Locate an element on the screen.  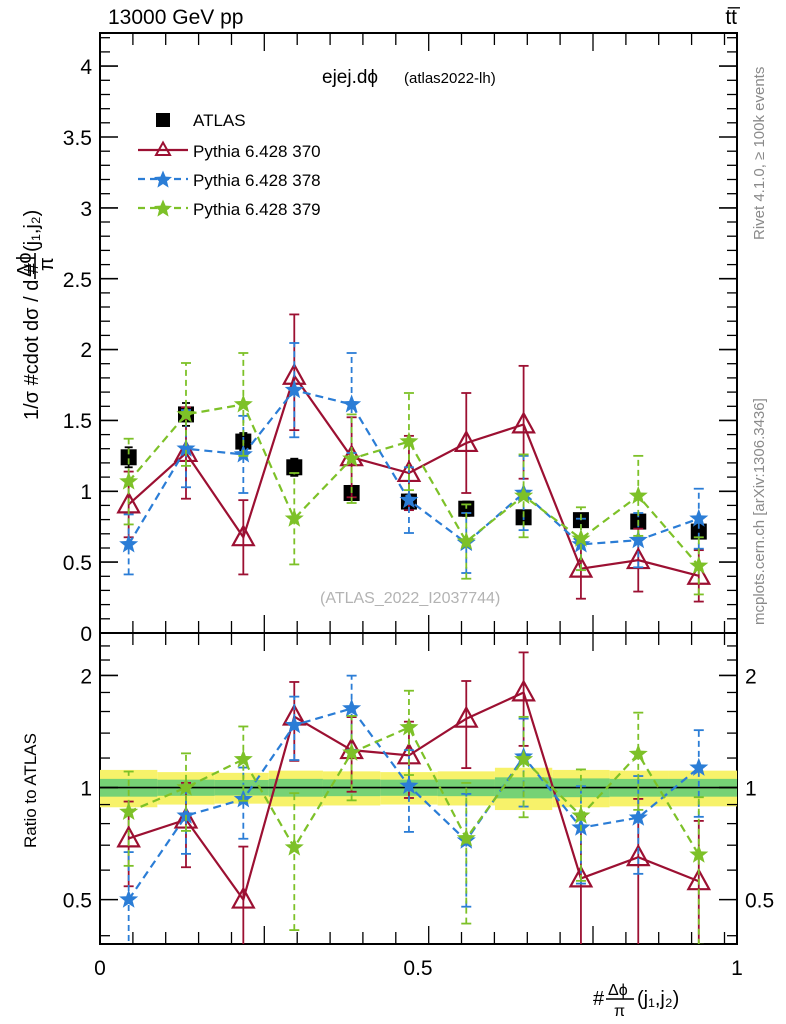
xlabel-numerator: Δϕ is located at coordinates (618, 990).